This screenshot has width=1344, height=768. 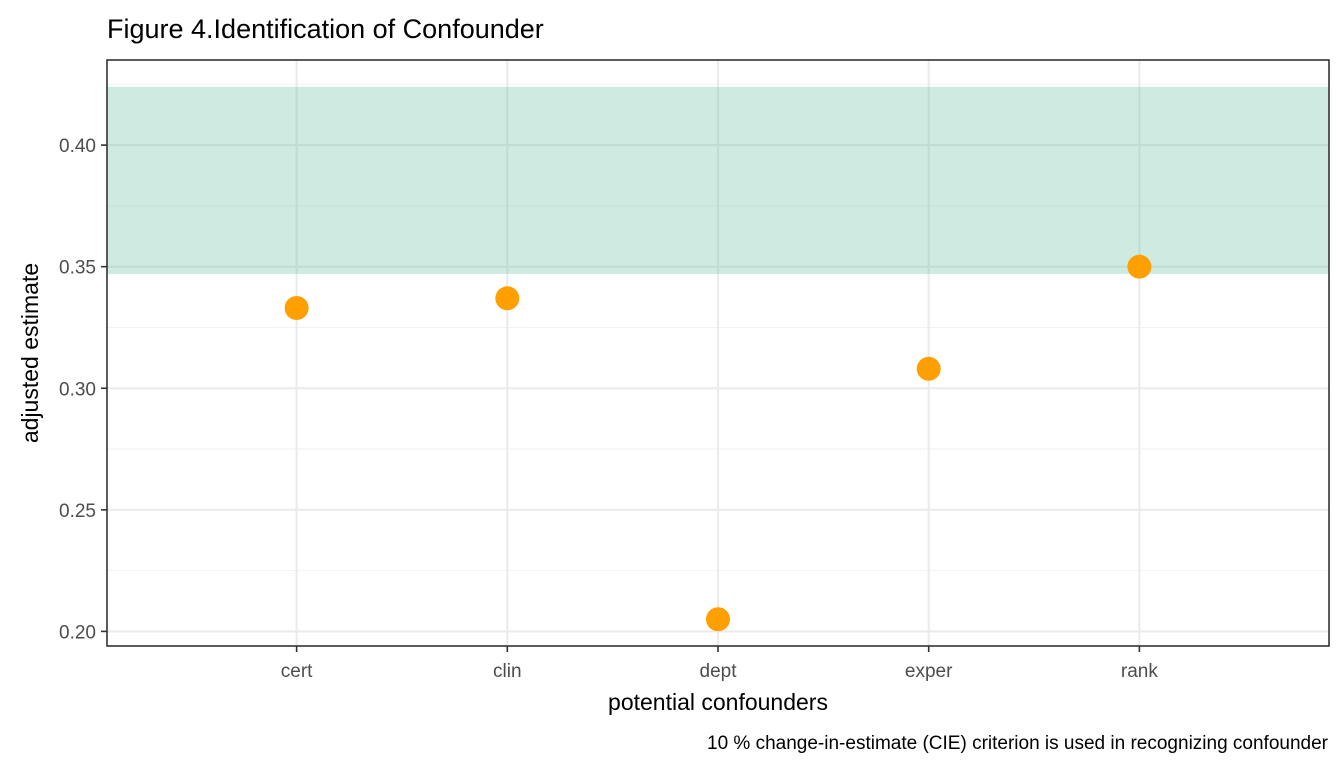 I want to click on data-point-cert, so click(x=296, y=308).